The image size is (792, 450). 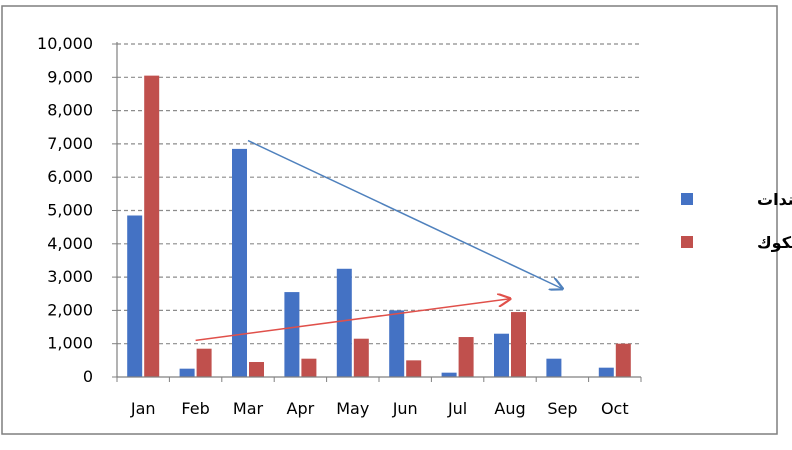 What do you see at coordinates (152, 226) in the screenshot?
I see `bar-series2-jan` at bounding box center [152, 226].